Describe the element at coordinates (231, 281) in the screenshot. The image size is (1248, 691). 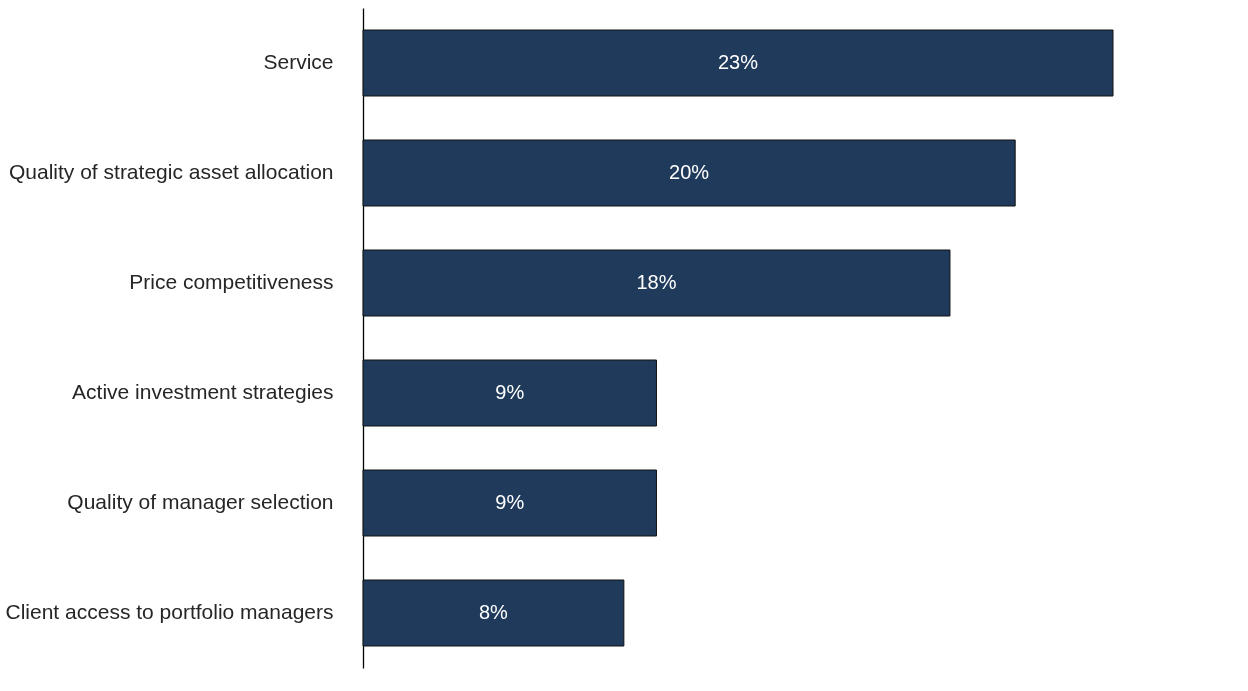
I see `y-tick-label: Price competitiveness` at that location.